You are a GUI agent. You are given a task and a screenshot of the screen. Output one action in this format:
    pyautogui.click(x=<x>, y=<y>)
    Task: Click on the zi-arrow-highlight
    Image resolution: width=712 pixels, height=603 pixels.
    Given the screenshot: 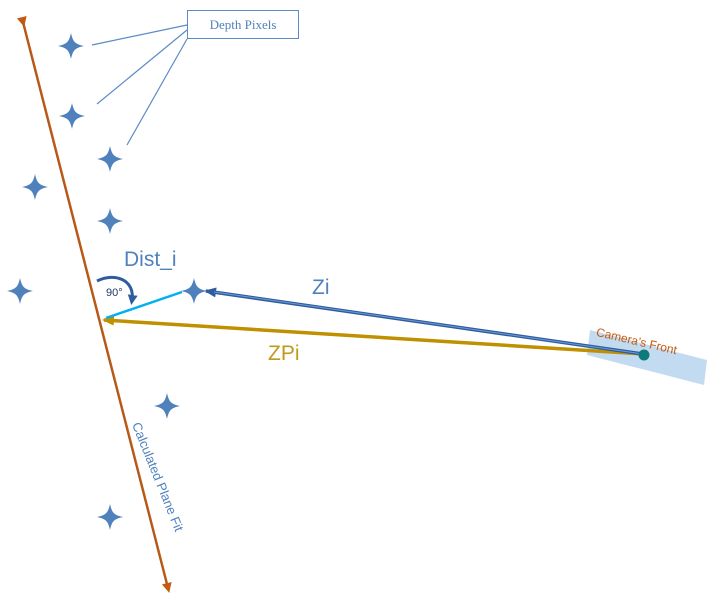 What is the action you would take?
    pyautogui.click(x=428, y=323)
    